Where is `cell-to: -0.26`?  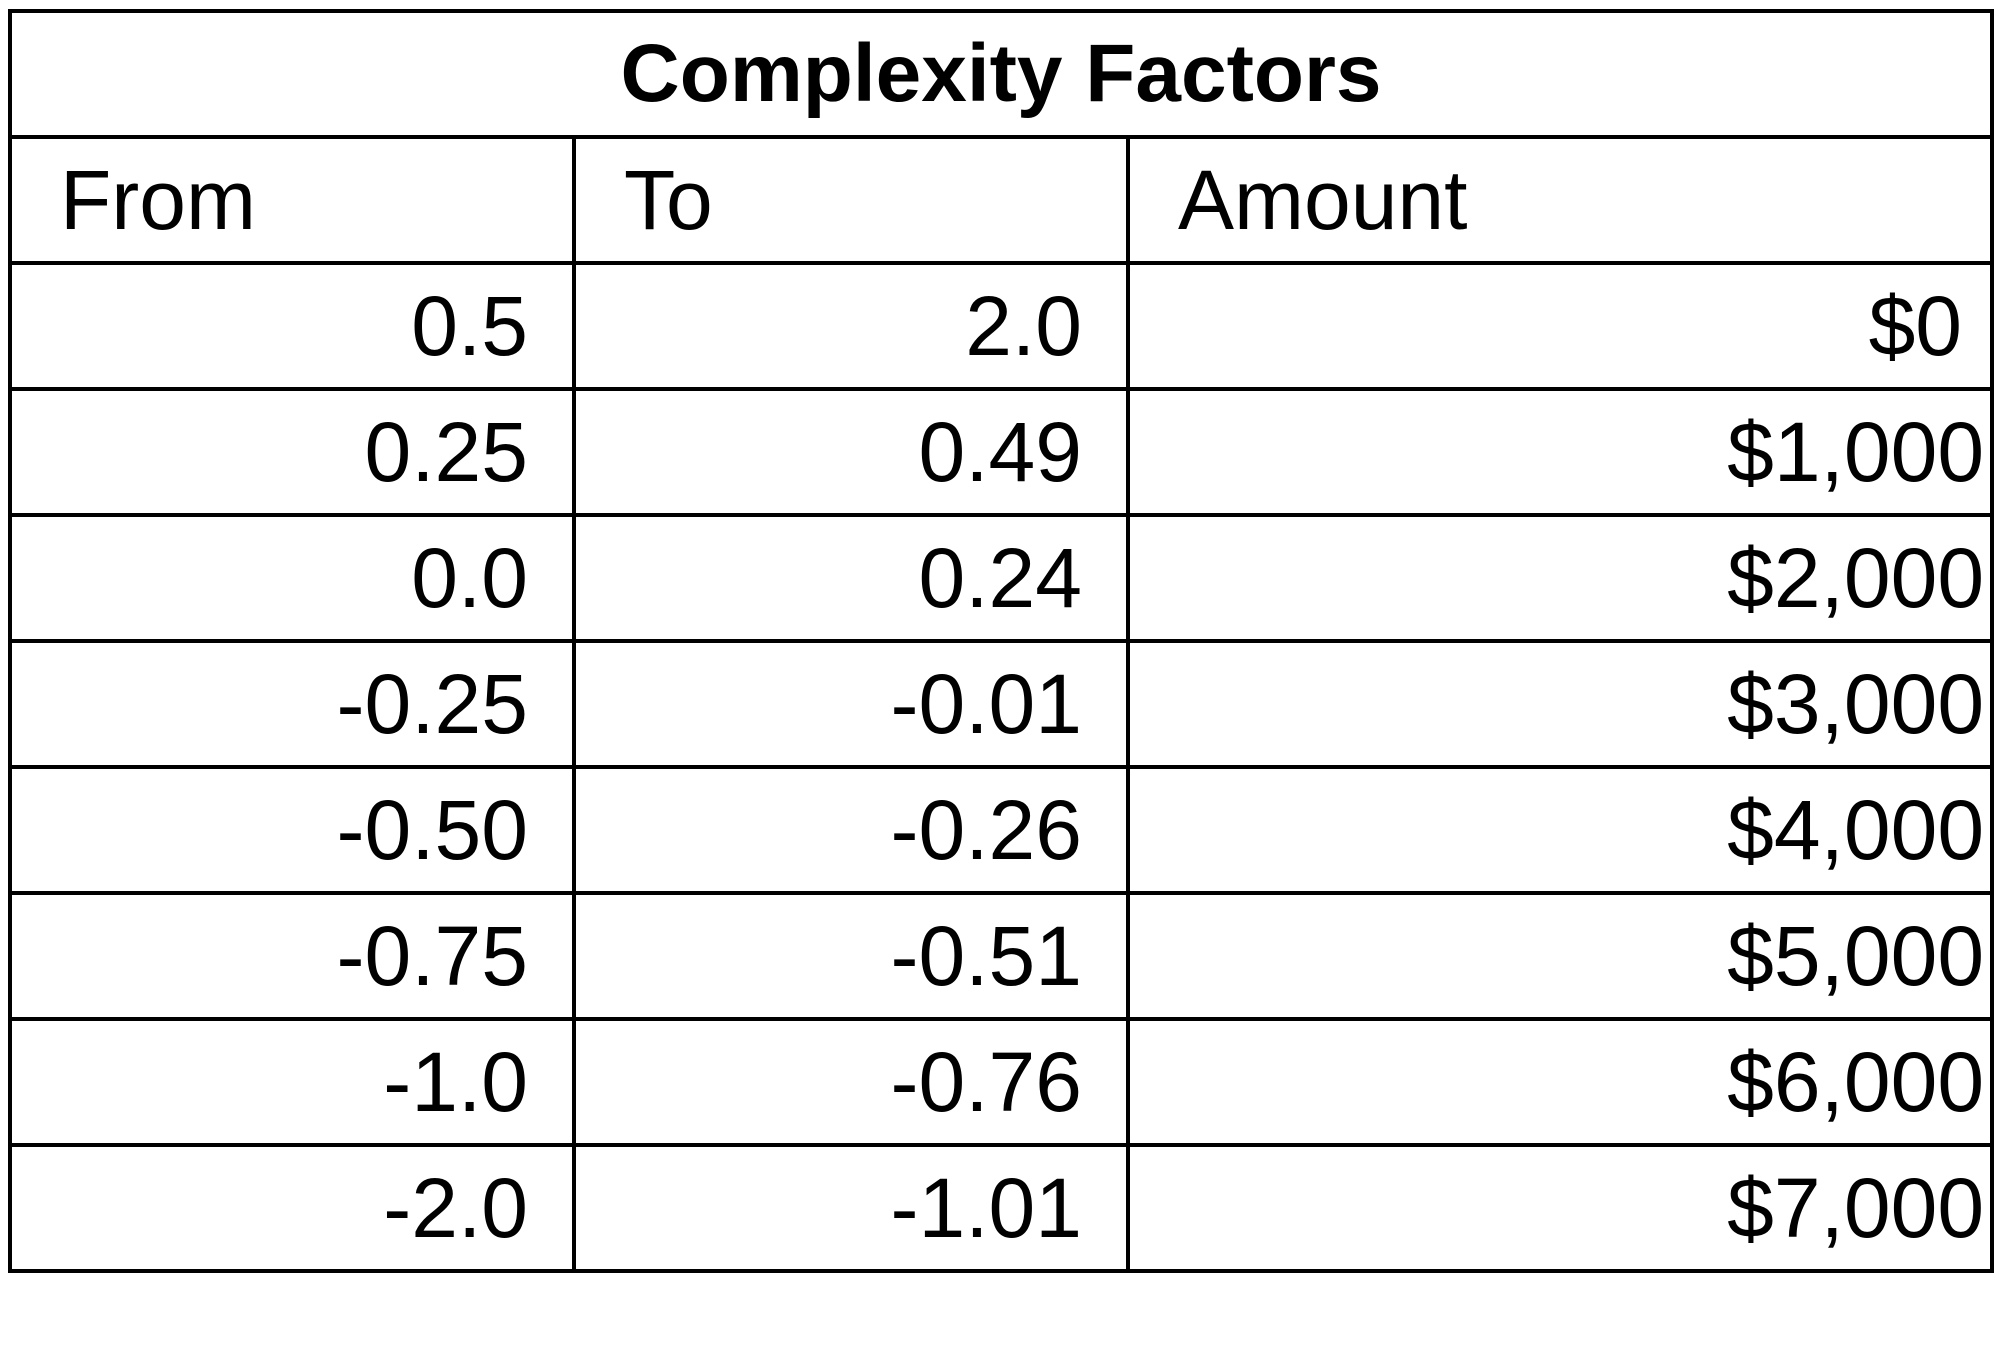
cell-to: -0.26 is located at coordinates (851, 830).